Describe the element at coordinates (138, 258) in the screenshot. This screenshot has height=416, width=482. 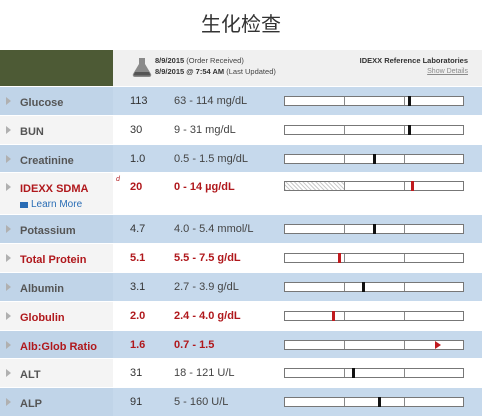
I see `result-value: 5.1` at that location.